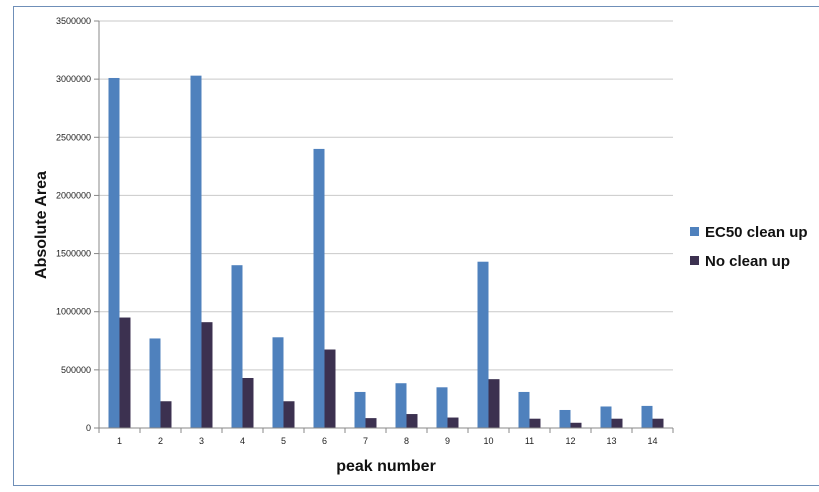  What do you see at coordinates (570, 441) in the screenshot?
I see `x-tick-label: 12` at bounding box center [570, 441].